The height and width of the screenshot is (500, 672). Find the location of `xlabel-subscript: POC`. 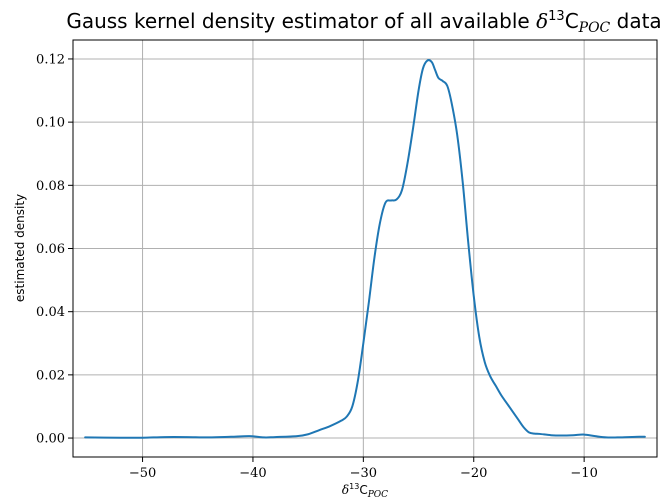

xlabel-subscript: POC is located at coordinates (377, 495).